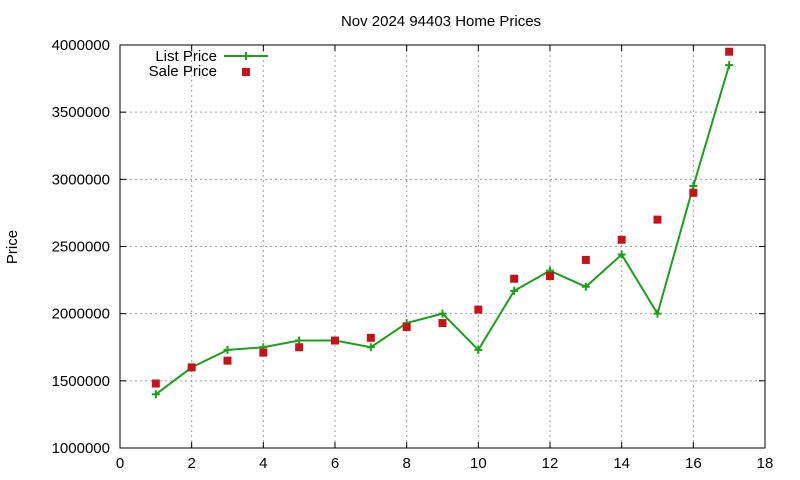  What do you see at coordinates (81, 448) in the screenshot?
I see `y-tick-label: 1000000` at bounding box center [81, 448].